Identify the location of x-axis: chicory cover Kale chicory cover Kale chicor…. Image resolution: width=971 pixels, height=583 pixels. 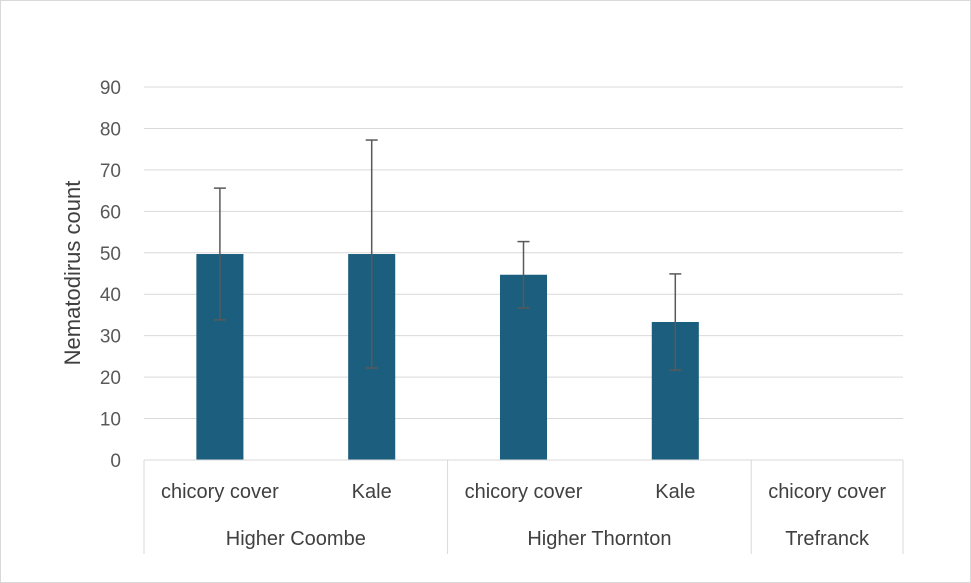
(523, 506).